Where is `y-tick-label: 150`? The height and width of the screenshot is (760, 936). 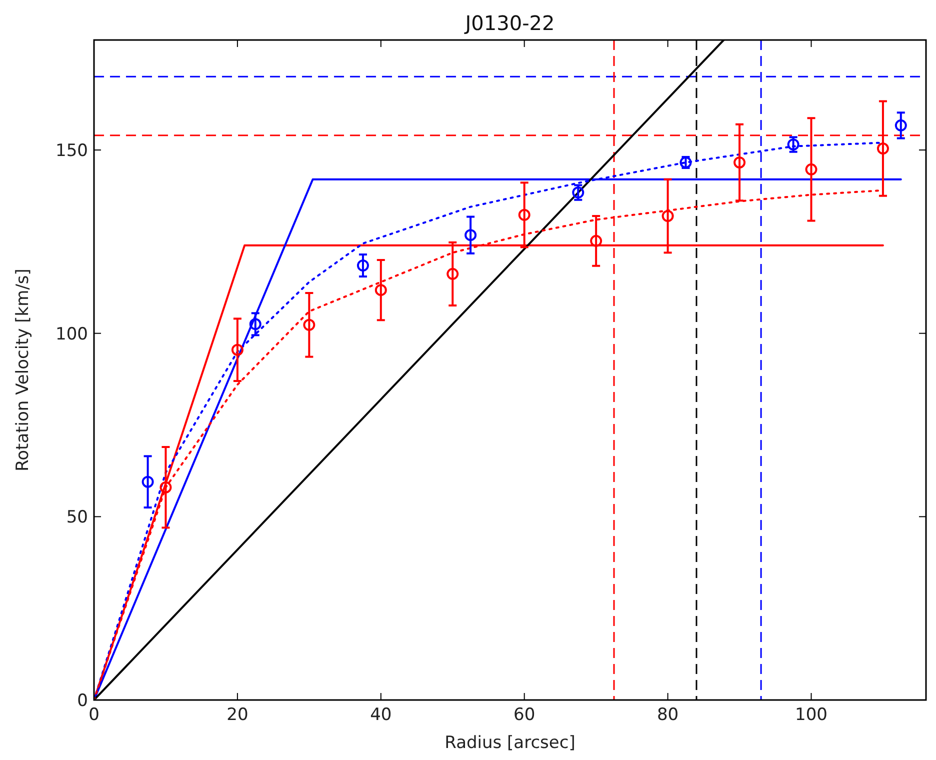
y-tick-label: 150 is located at coordinates (72, 150).